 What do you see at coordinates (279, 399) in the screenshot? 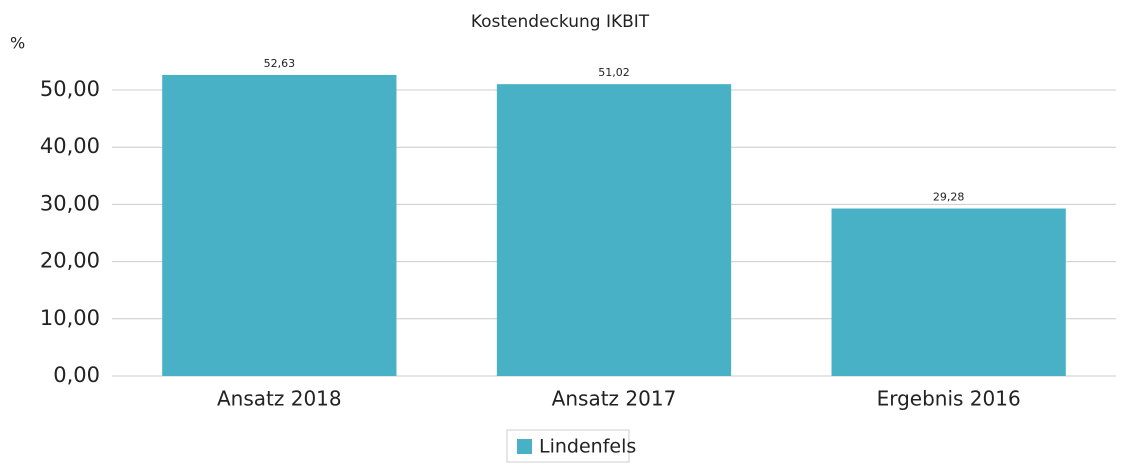
I see `x-tick-label: Ansatz 2018` at bounding box center [279, 399].